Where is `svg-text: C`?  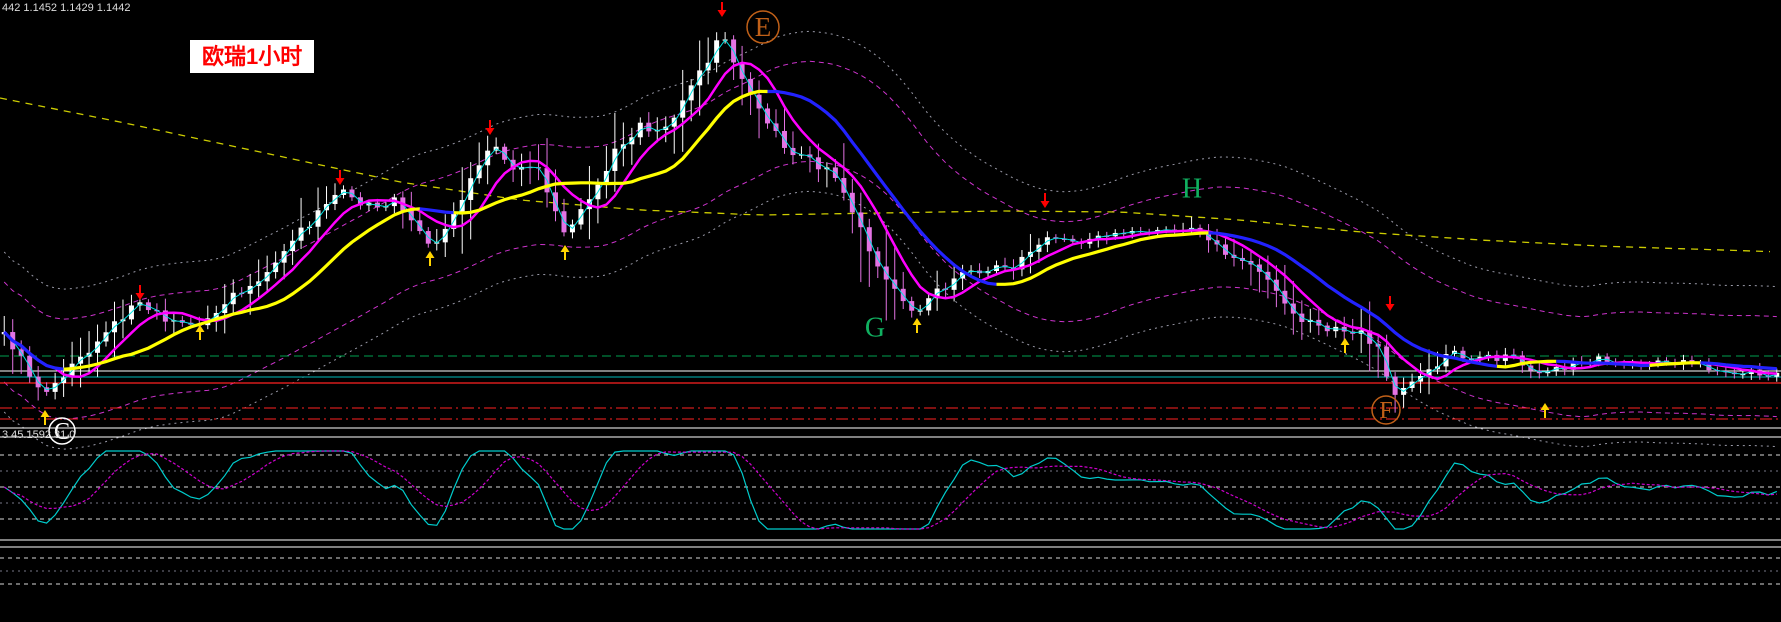
svg-text: C is located at coordinates (62, 432).